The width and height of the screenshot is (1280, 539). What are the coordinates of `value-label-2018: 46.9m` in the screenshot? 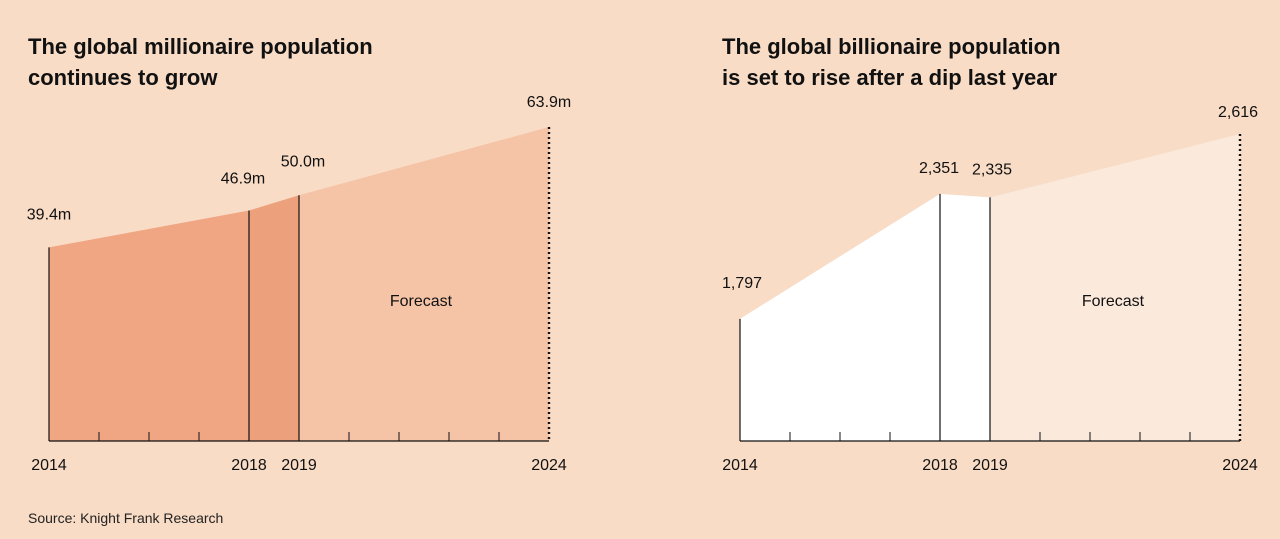 It's located at (243, 179).